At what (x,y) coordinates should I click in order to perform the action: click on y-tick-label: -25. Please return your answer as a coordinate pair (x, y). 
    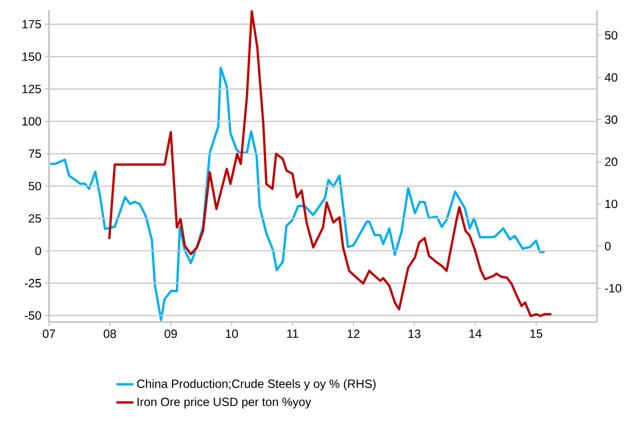
    Looking at the image, I should click on (32, 283).